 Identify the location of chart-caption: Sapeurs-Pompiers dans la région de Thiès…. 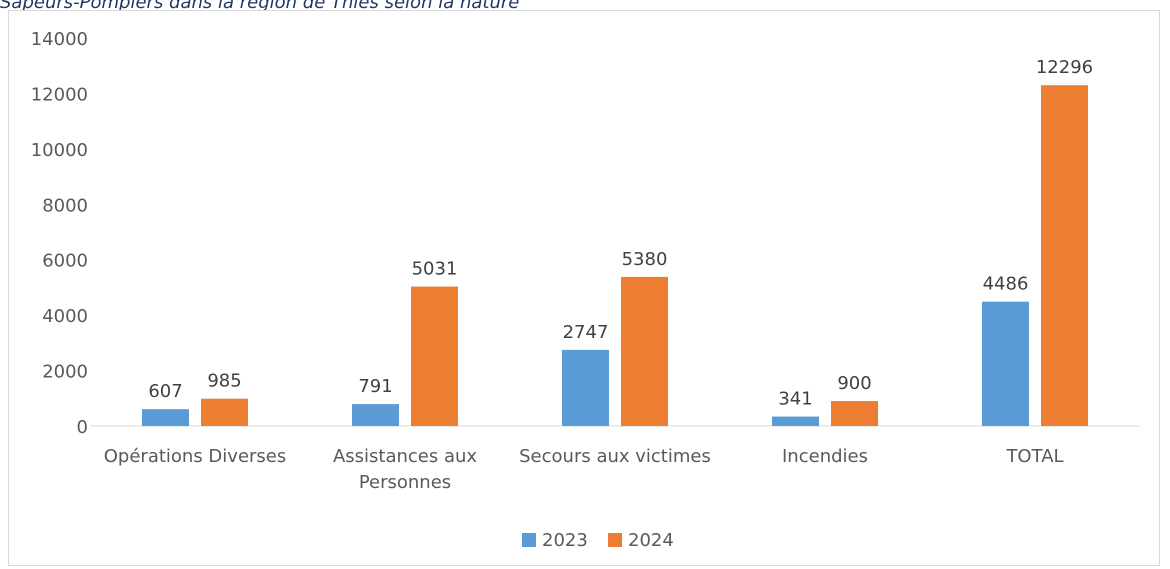
(260, 6).